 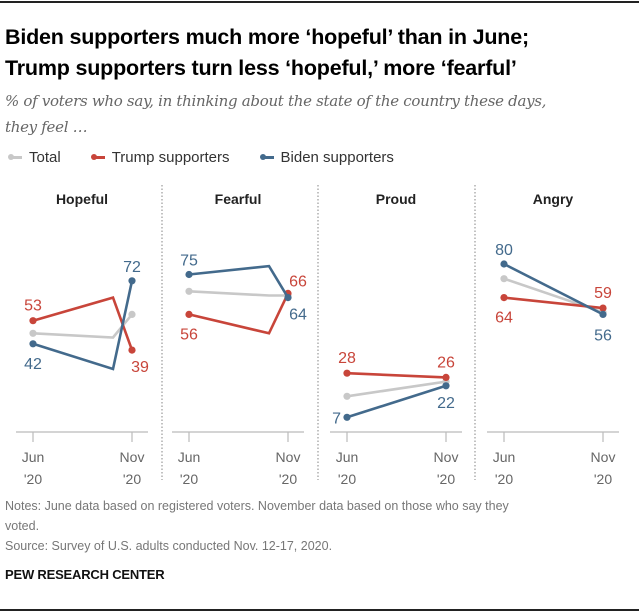 I want to click on brand-logo-text: PEW RESEARCH CENTER, so click(x=85, y=574).